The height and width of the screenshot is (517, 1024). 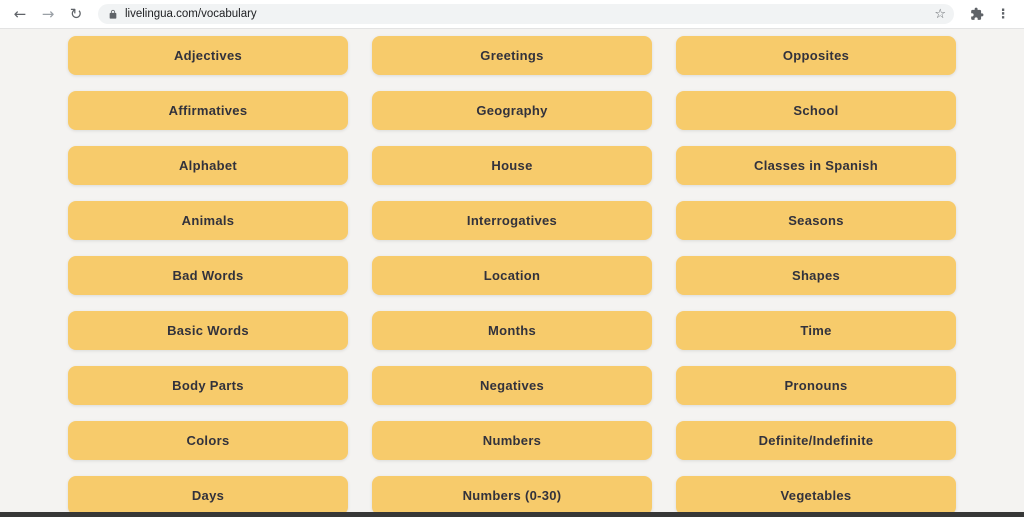 I want to click on category-label: Alphabet, so click(x=207, y=165).